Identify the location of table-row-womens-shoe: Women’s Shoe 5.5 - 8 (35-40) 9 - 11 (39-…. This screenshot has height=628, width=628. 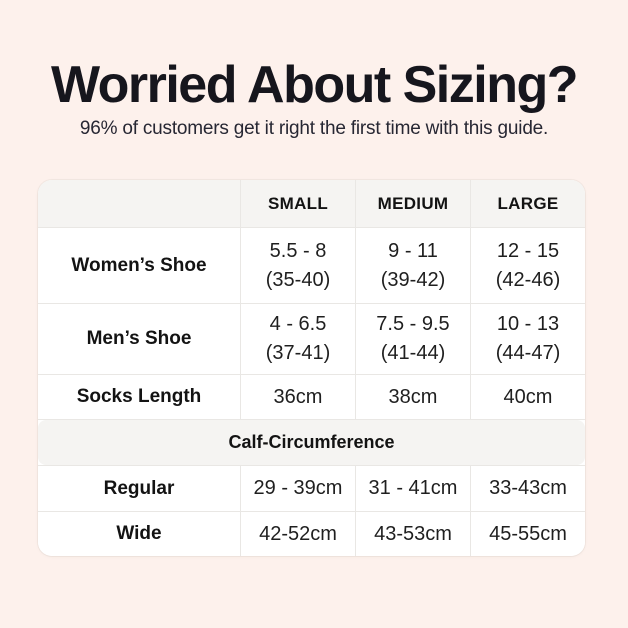
(311, 265).